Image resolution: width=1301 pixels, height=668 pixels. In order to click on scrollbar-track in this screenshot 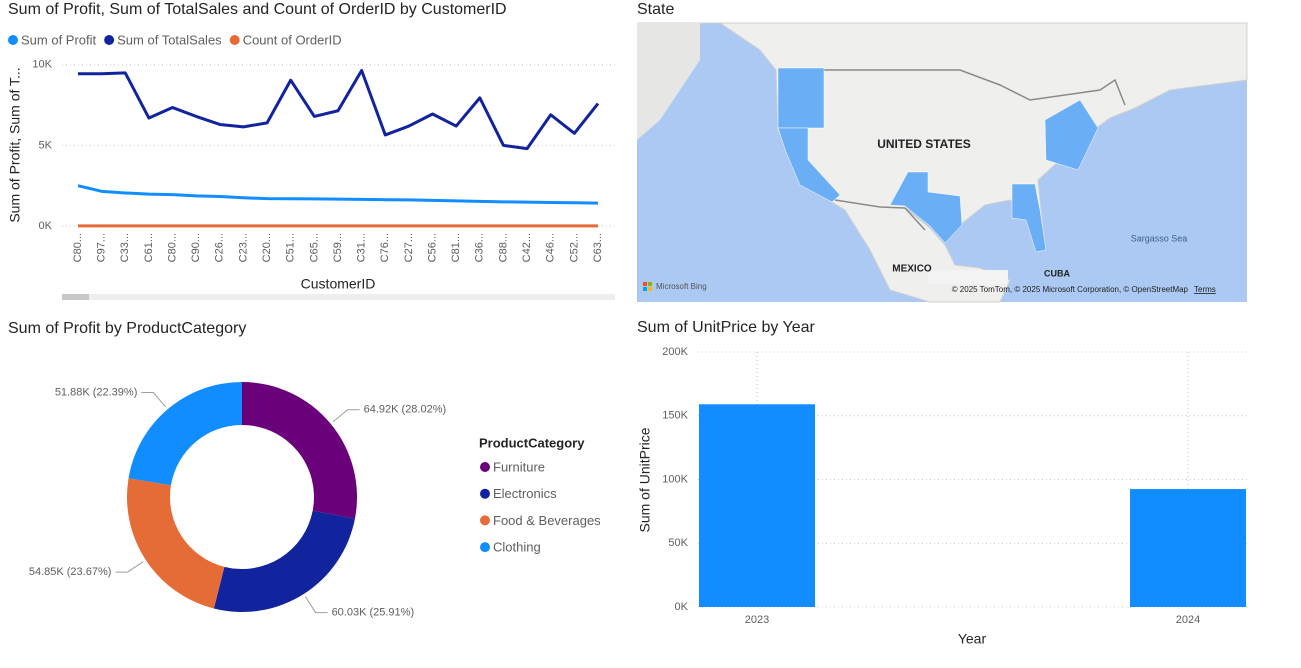, I will do `click(338, 297)`.